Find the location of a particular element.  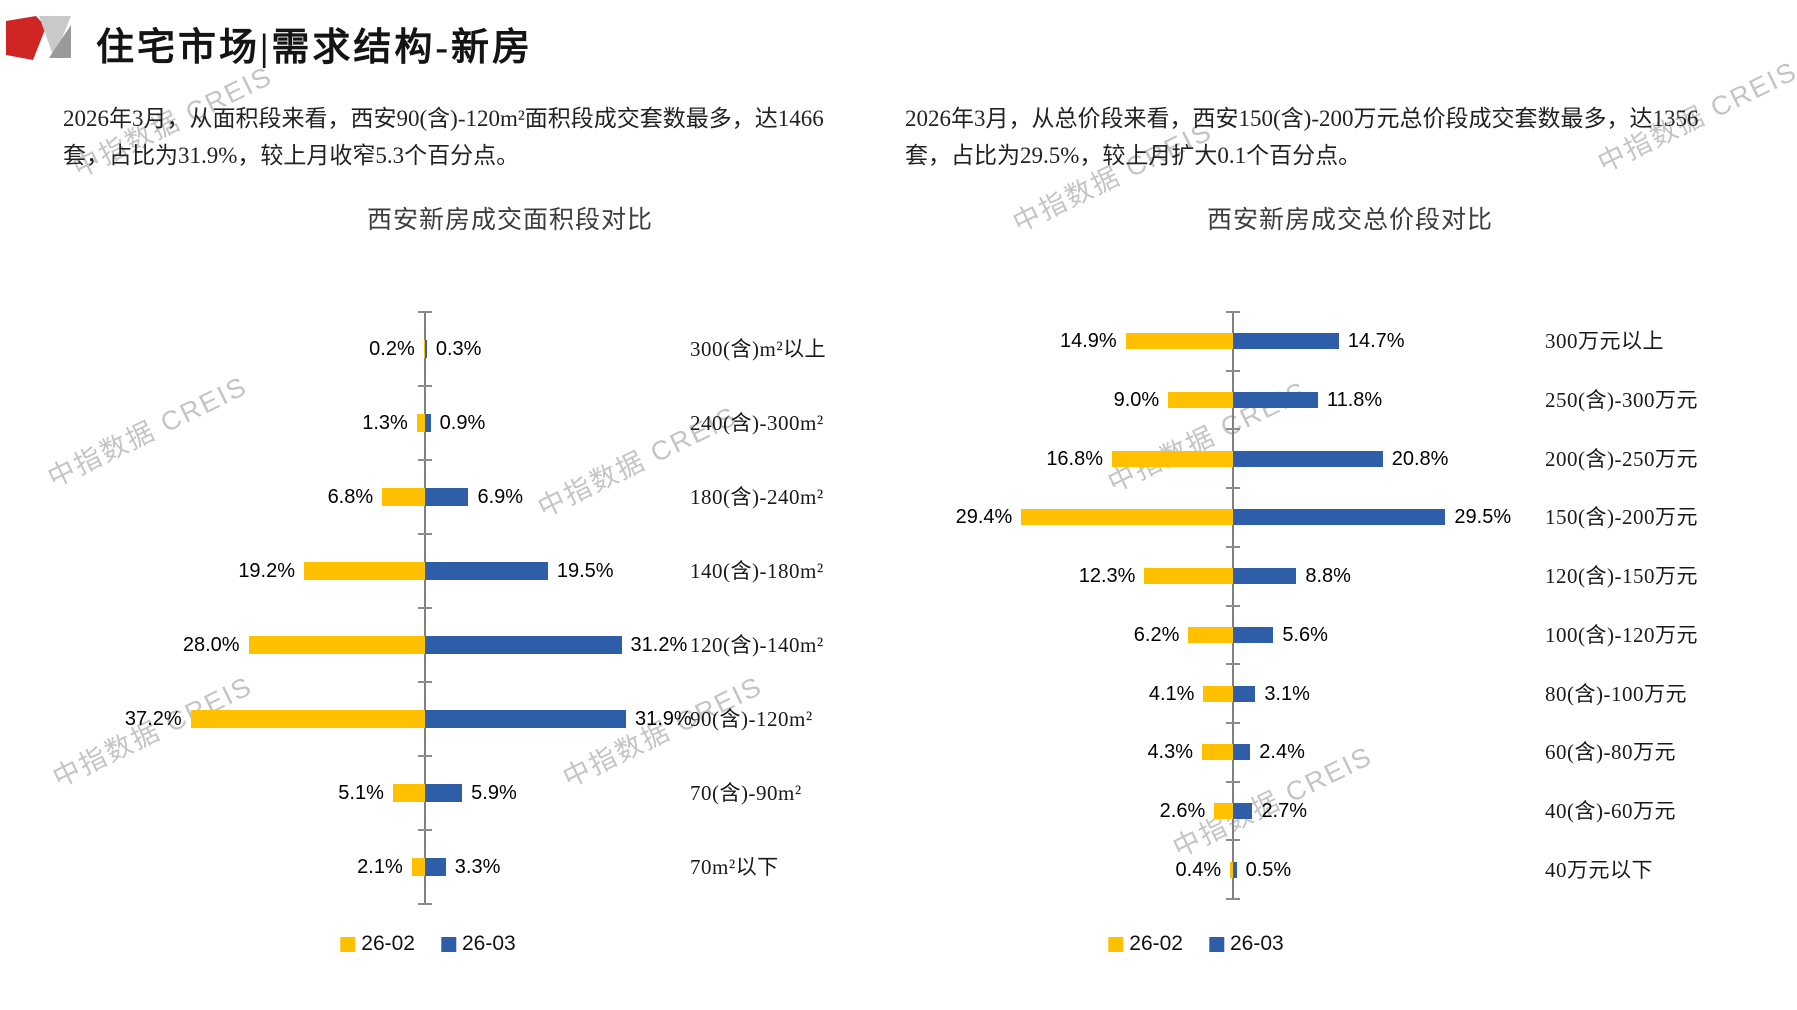

value-label-26-03: 0.9% is located at coordinates (462, 423).